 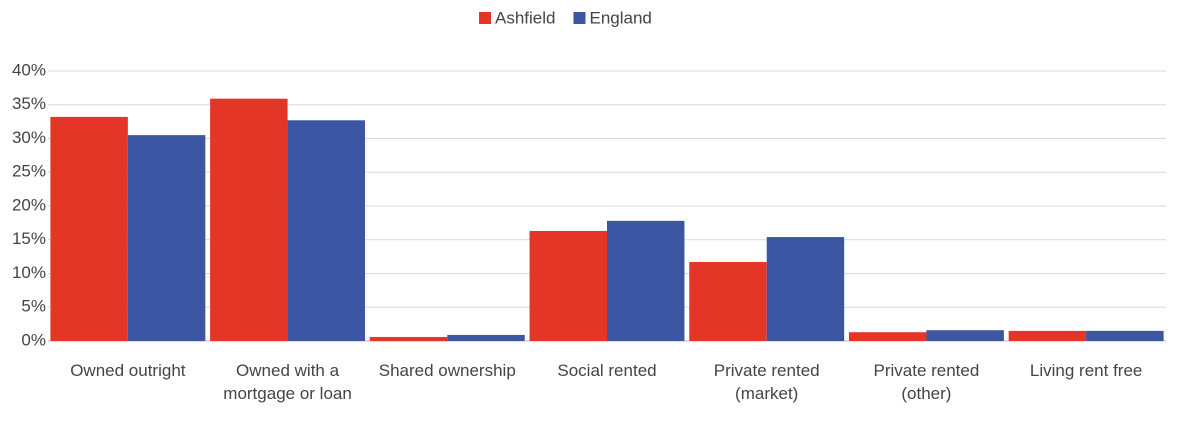 What do you see at coordinates (33, 306) in the screenshot?
I see `y-tick-label: 5%` at bounding box center [33, 306].